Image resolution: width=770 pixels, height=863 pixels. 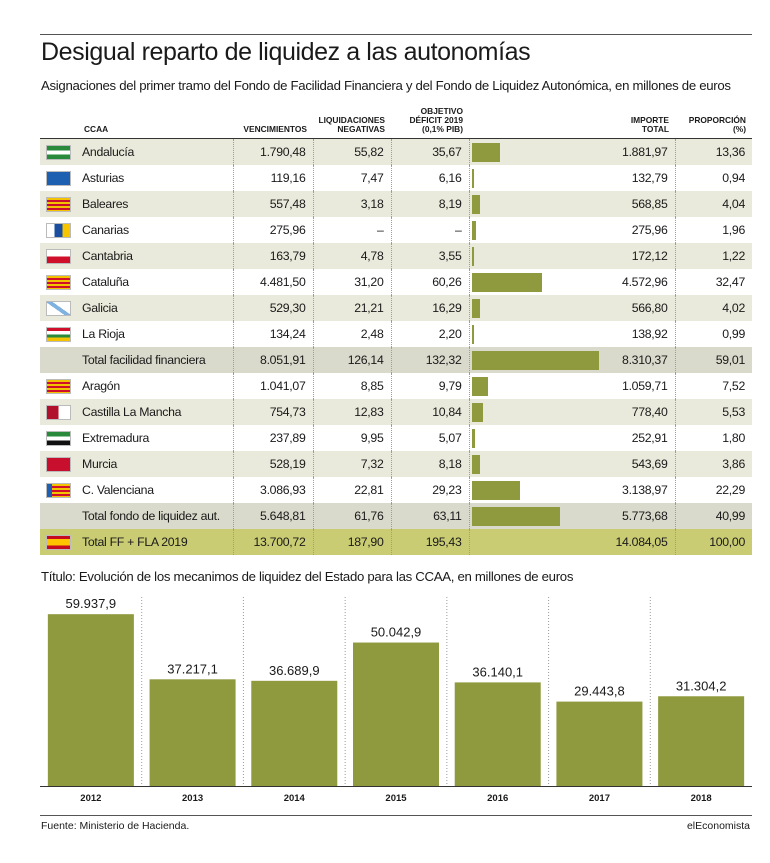 I want to click on cell-objetivo: 2,20, so click(x=429, y=334).